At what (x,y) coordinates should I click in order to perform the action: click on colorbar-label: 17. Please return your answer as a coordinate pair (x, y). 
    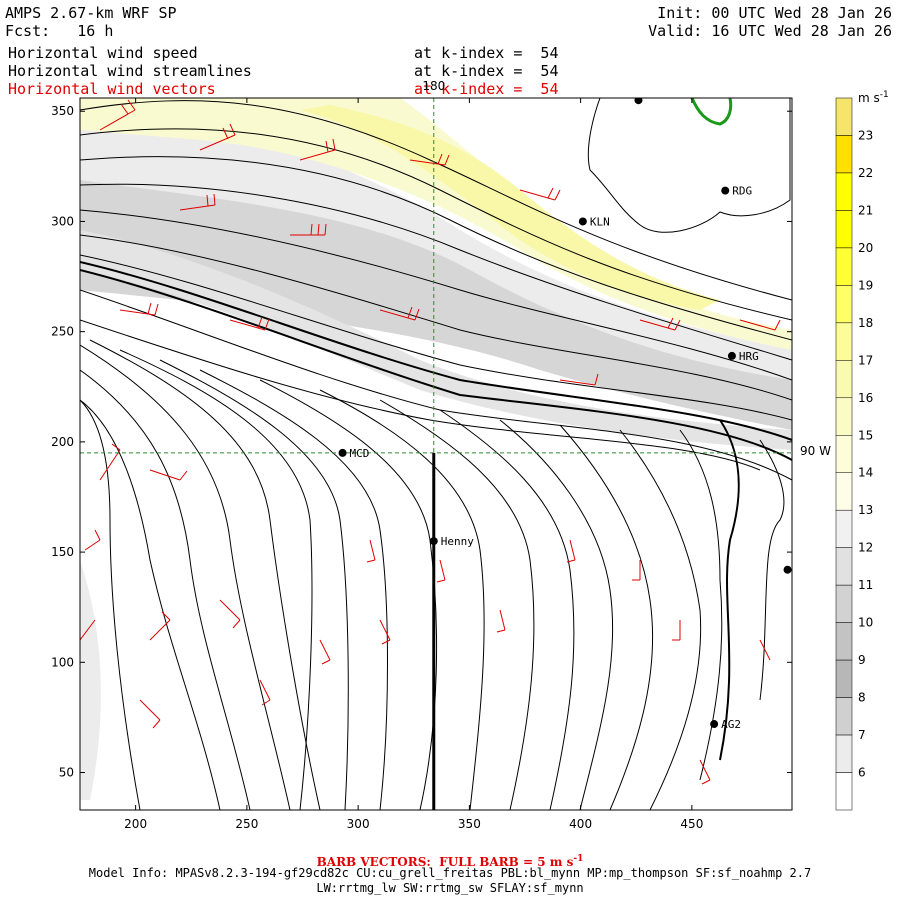
    Looking at the image, I should click on (865, 360).